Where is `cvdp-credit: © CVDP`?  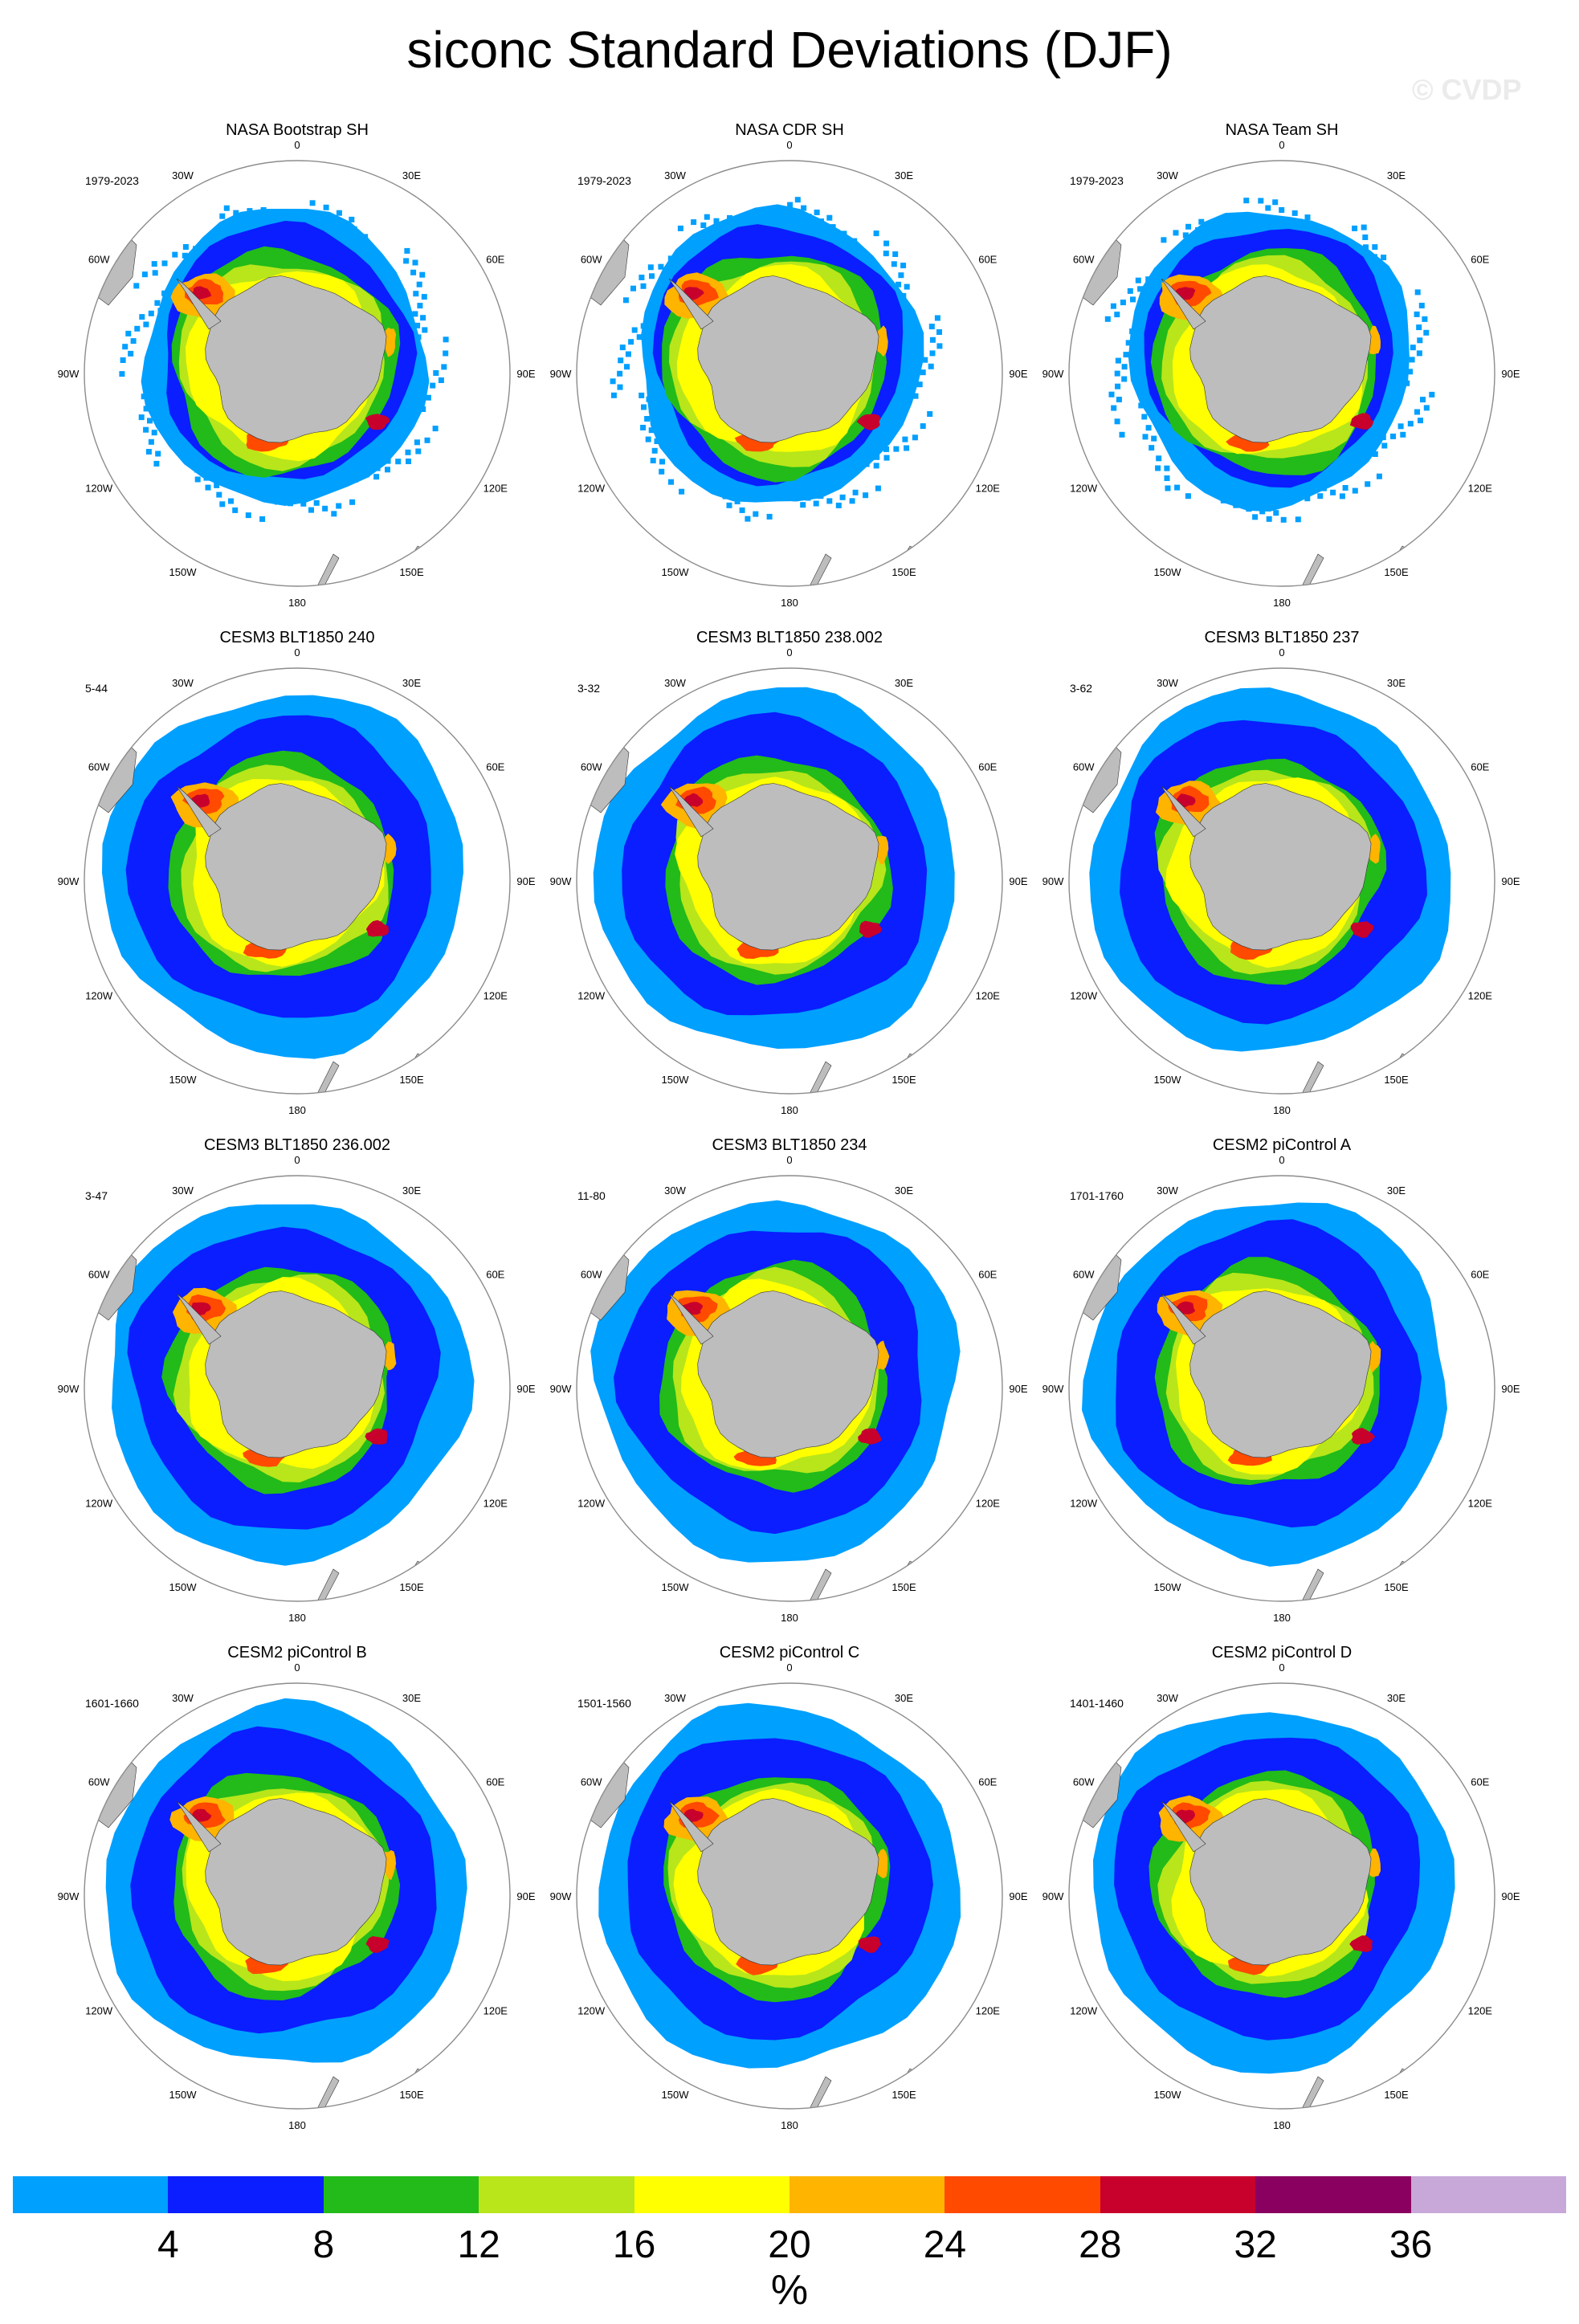
cvdp-credit: © CVDP is located at coordinates (1467, 90).